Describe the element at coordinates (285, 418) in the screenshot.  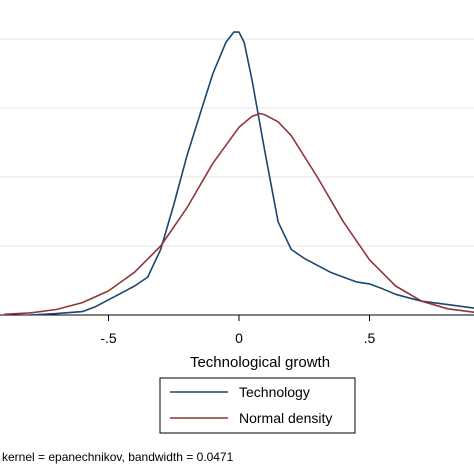
I see `legend-label-normal-density: Normal density` at that location.